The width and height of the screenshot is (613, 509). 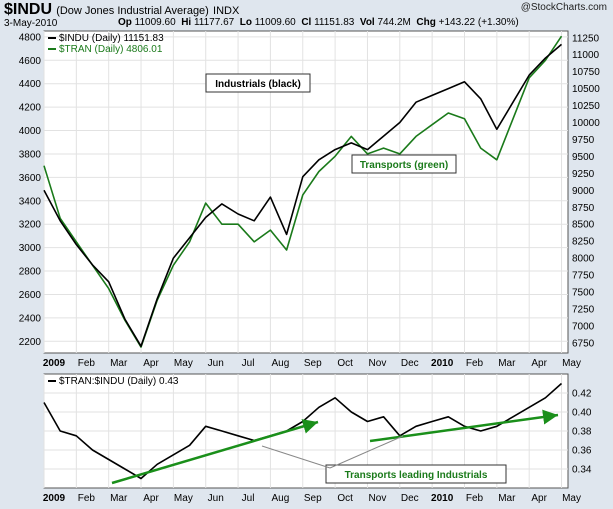 I want to click on price-x-tick-label: 2009, so click(x=54, y=363).